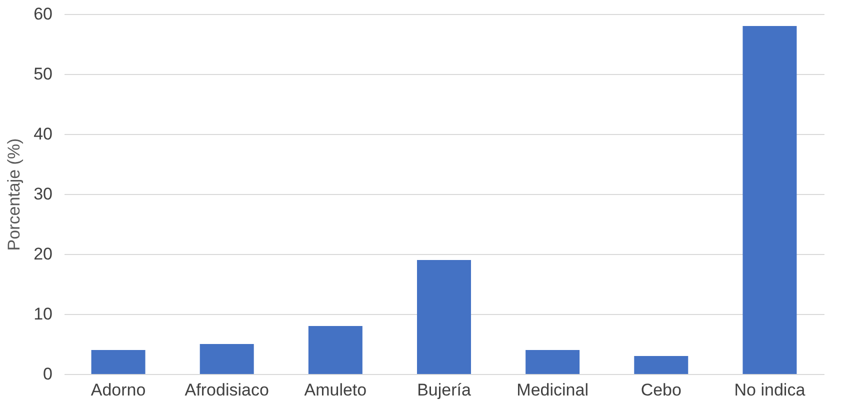 The height and width of the screenshot is (416, 856). Describe the element at coordinates (661, 390) in the screenshot. I see `x-tick-label: Cebo` at that location.